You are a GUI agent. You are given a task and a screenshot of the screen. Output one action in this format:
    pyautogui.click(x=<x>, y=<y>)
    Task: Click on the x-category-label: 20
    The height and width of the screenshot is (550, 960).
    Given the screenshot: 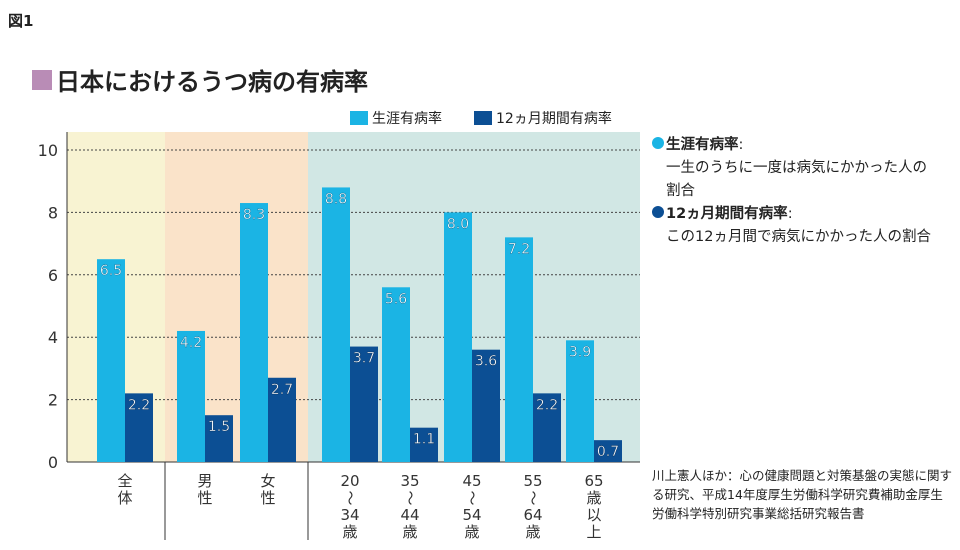 What is the action you would take?
    pyautogui.click(x=349, y=481)
    